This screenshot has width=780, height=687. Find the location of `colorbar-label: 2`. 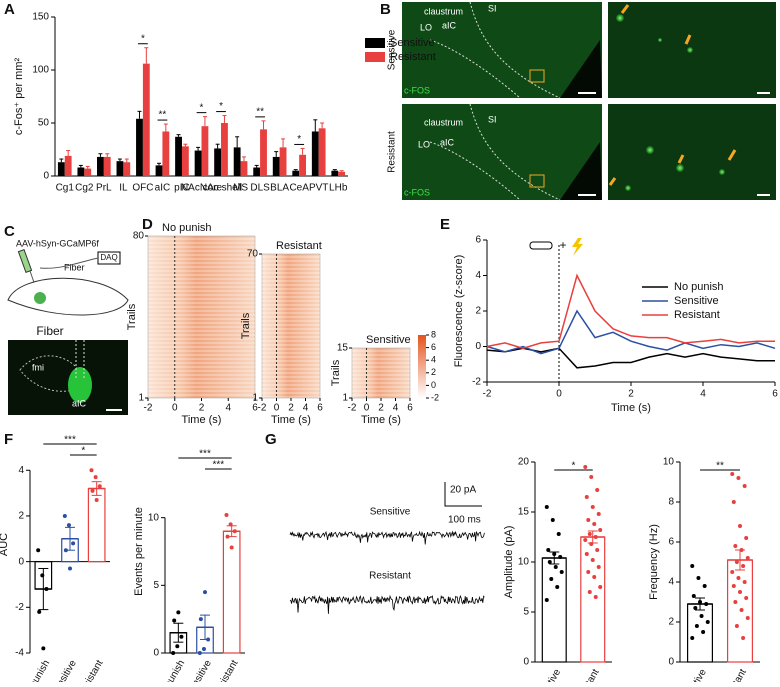

colorbar-label: 2 is located at coordinates (433, 372).